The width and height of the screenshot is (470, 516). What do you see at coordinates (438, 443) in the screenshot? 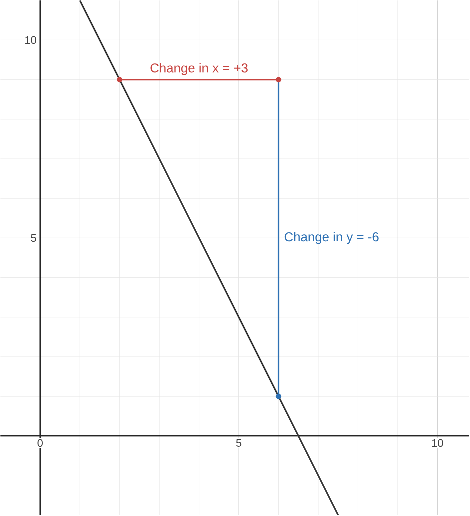
I see `x-tick-label: 10` at bounding box center [438, 443].